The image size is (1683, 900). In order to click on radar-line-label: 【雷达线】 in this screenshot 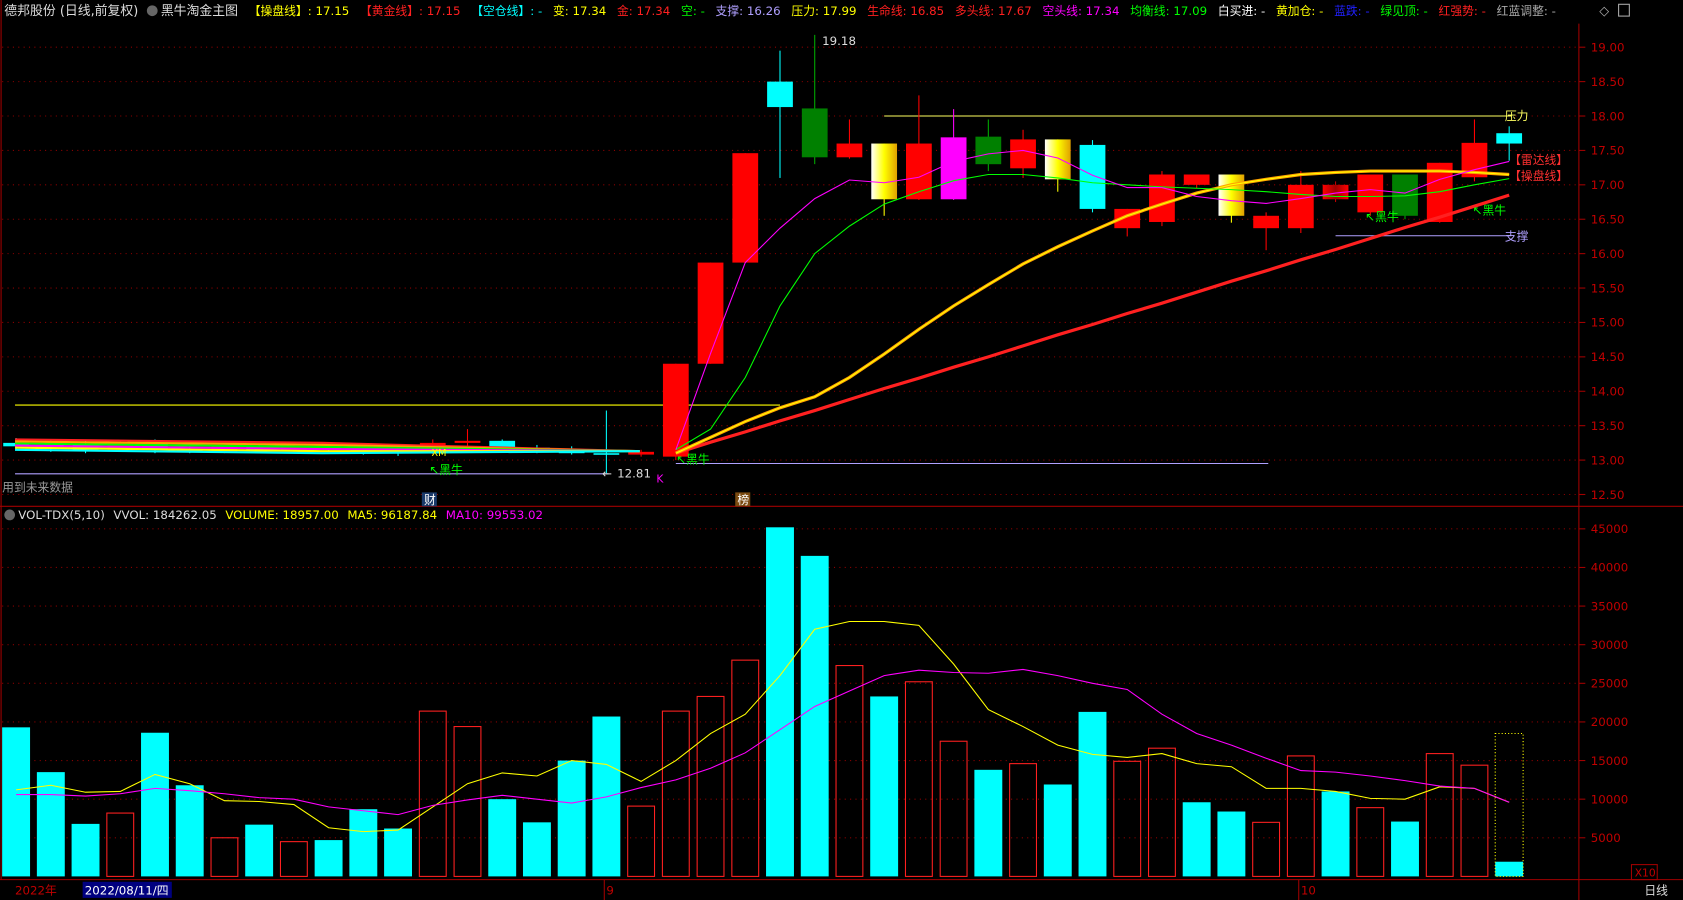, I will do `click(1538, 160)`.